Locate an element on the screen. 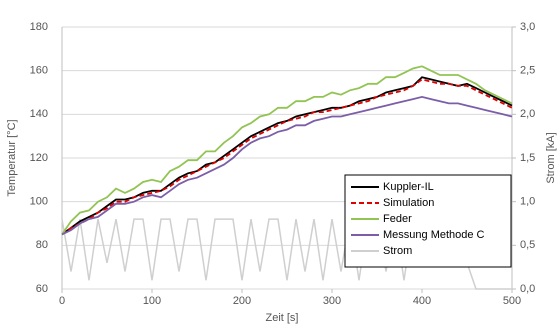  y2-tick-label: 0,5 is located at coordinates (527, 245).